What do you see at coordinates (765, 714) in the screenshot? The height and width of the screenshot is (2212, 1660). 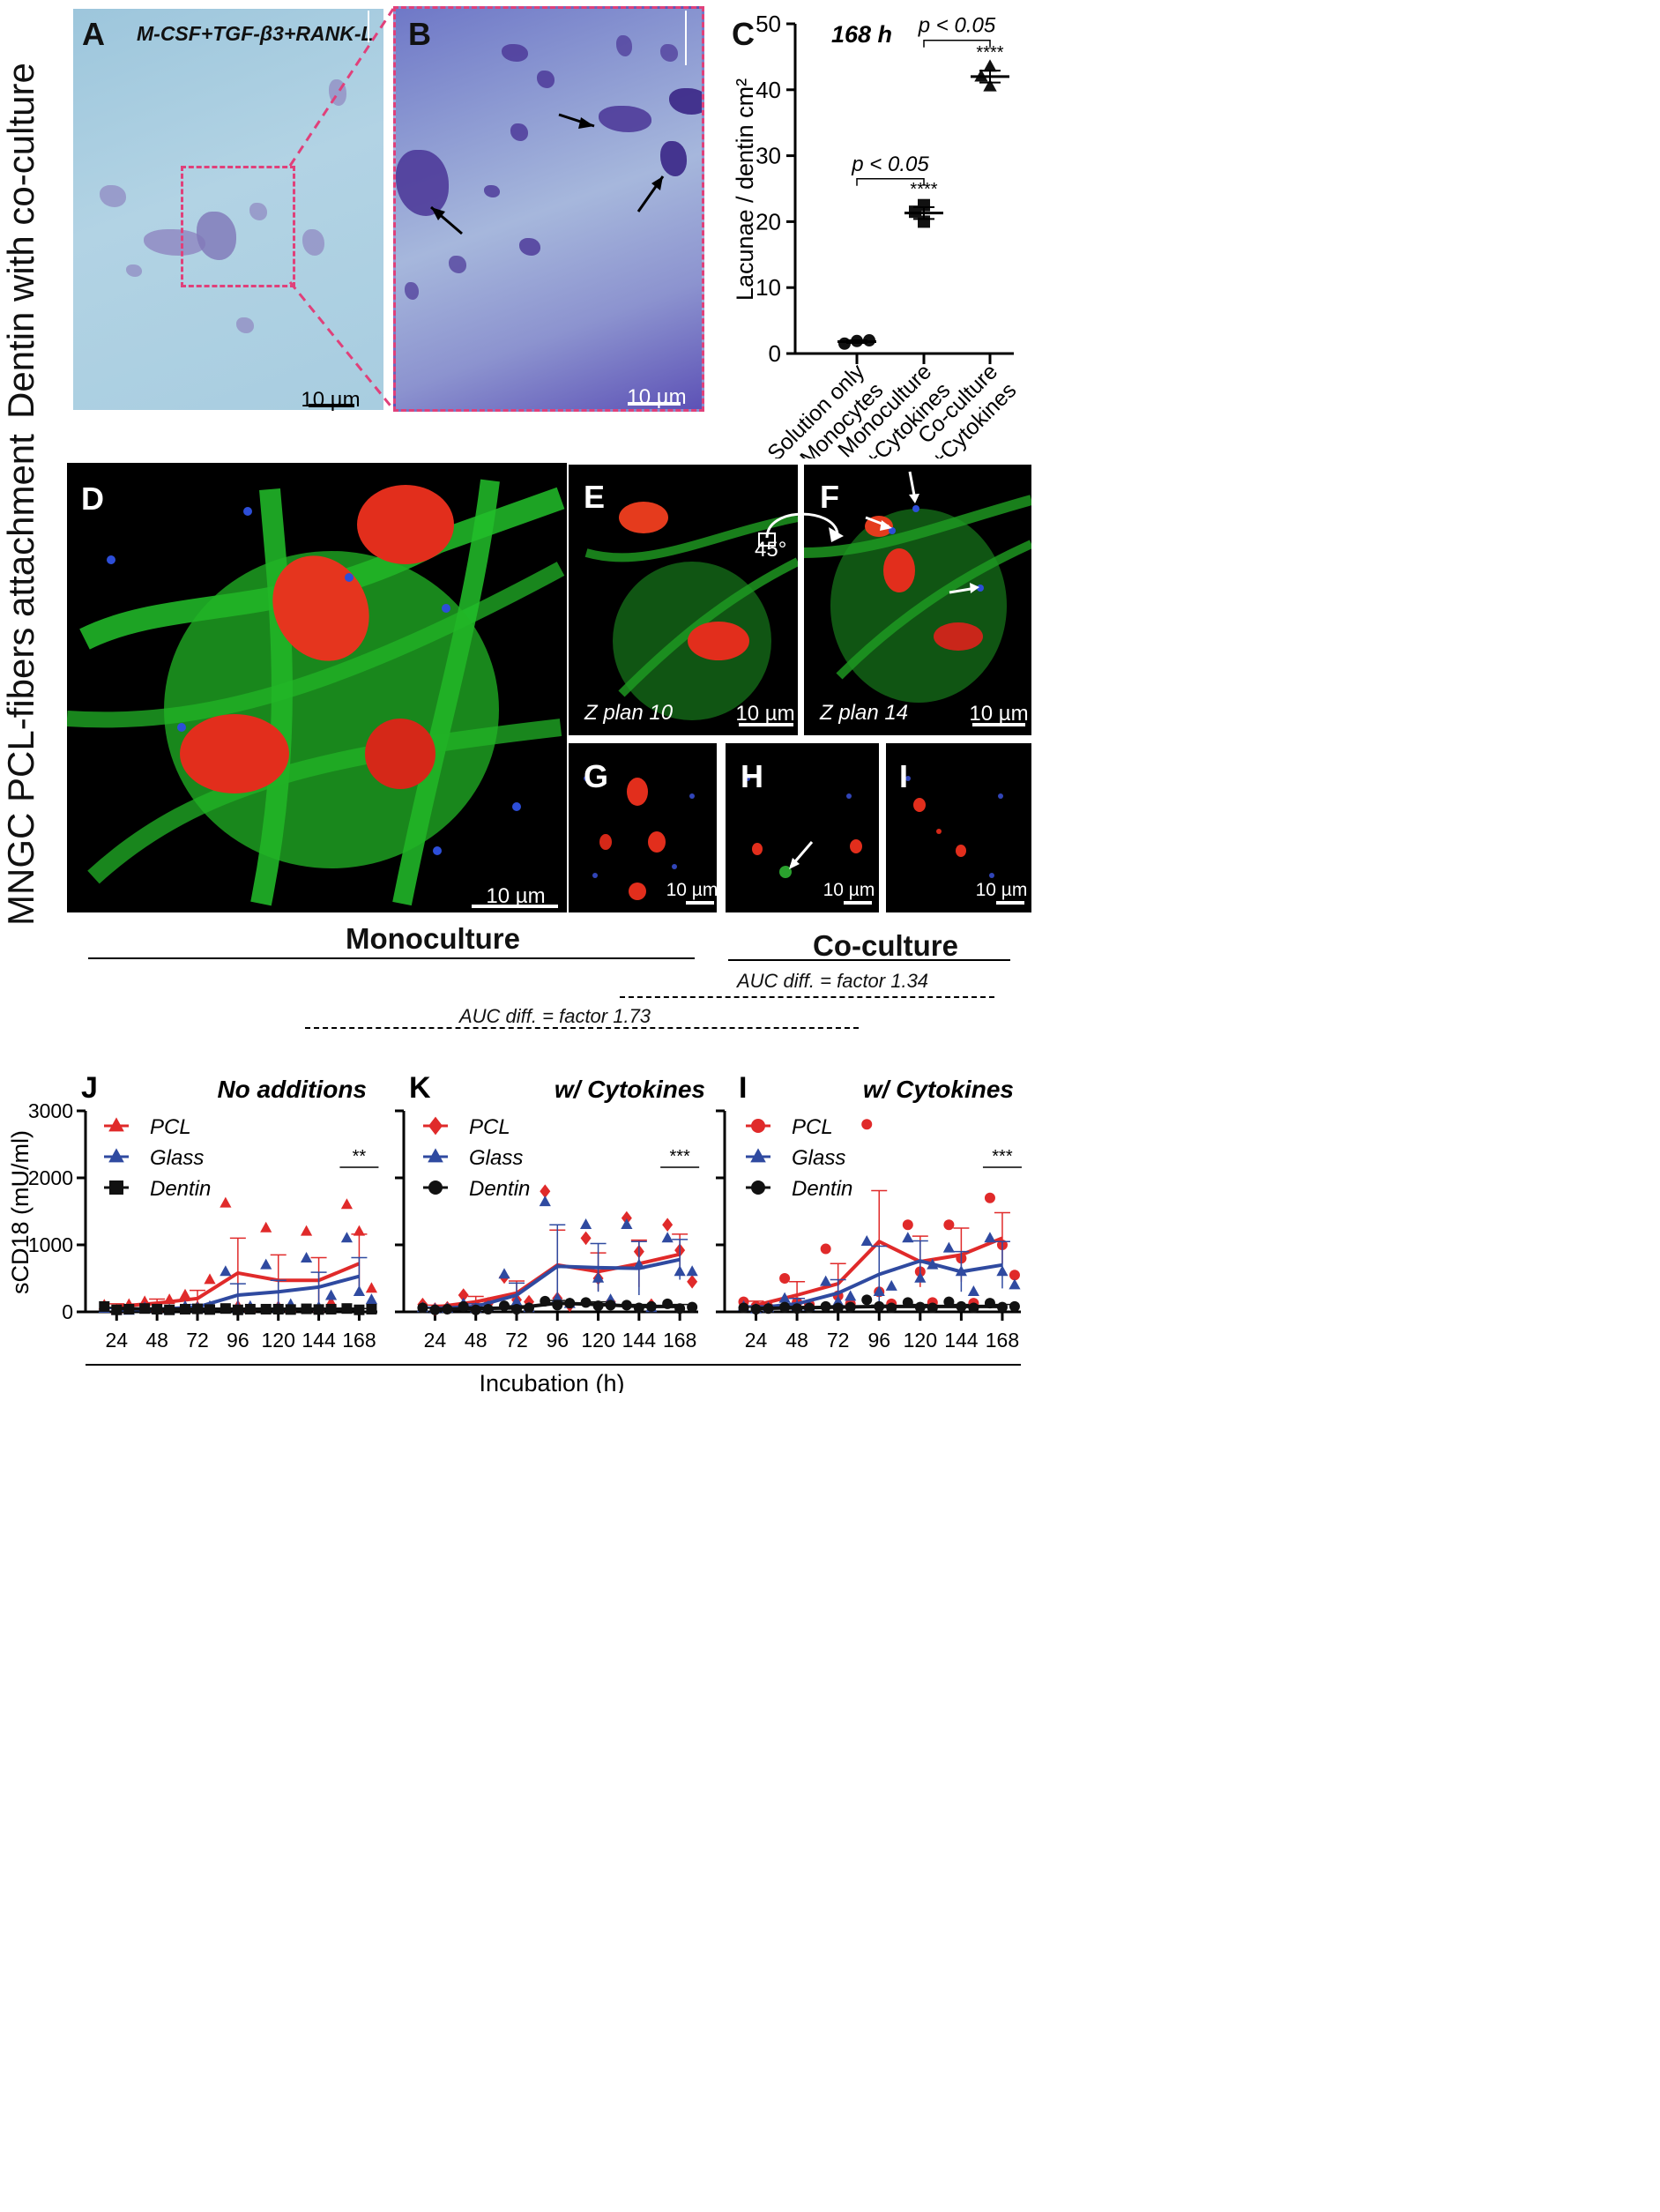 I see `panel-e-scale-label: 10 µm` at bounding box center [765, 714].